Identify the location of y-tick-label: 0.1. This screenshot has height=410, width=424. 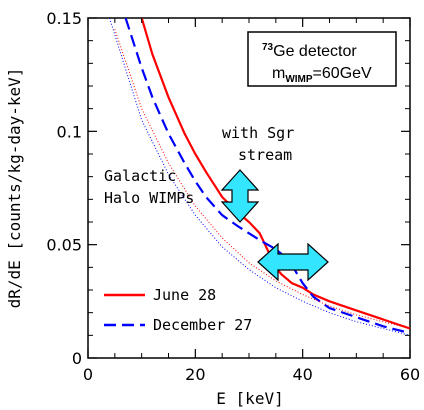
(69, 131).